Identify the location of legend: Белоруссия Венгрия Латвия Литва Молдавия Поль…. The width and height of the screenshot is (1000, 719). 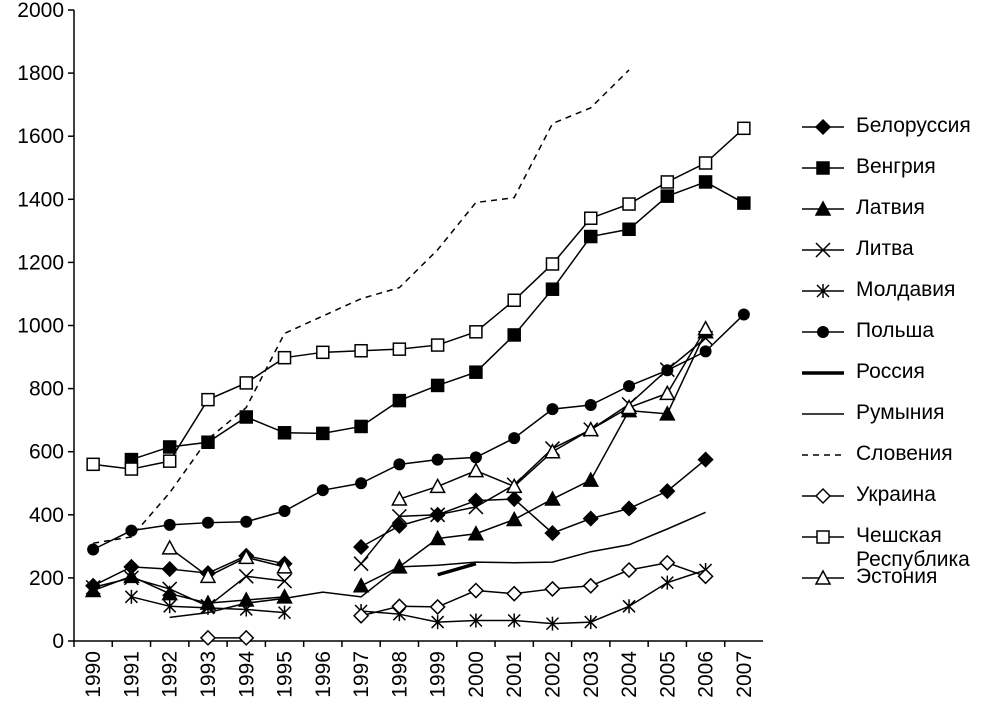
(900, 360).